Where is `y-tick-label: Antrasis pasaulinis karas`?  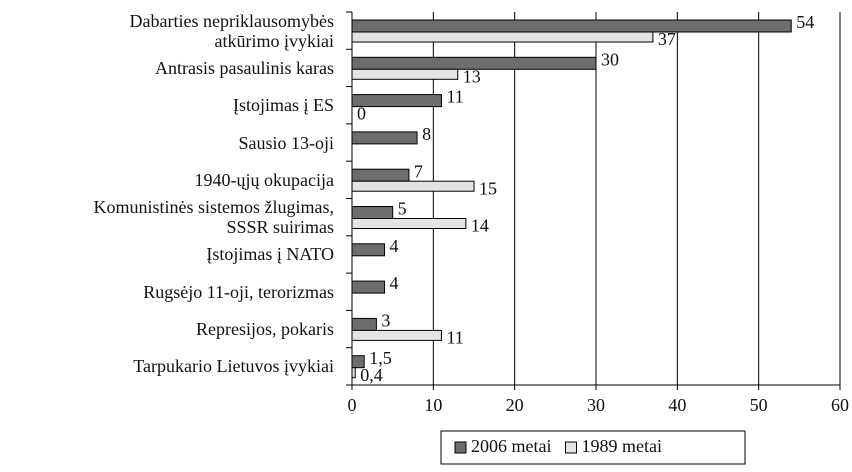
y-tick-label: Antrasis pasaulinis karas is located at coordinates (244, 67).